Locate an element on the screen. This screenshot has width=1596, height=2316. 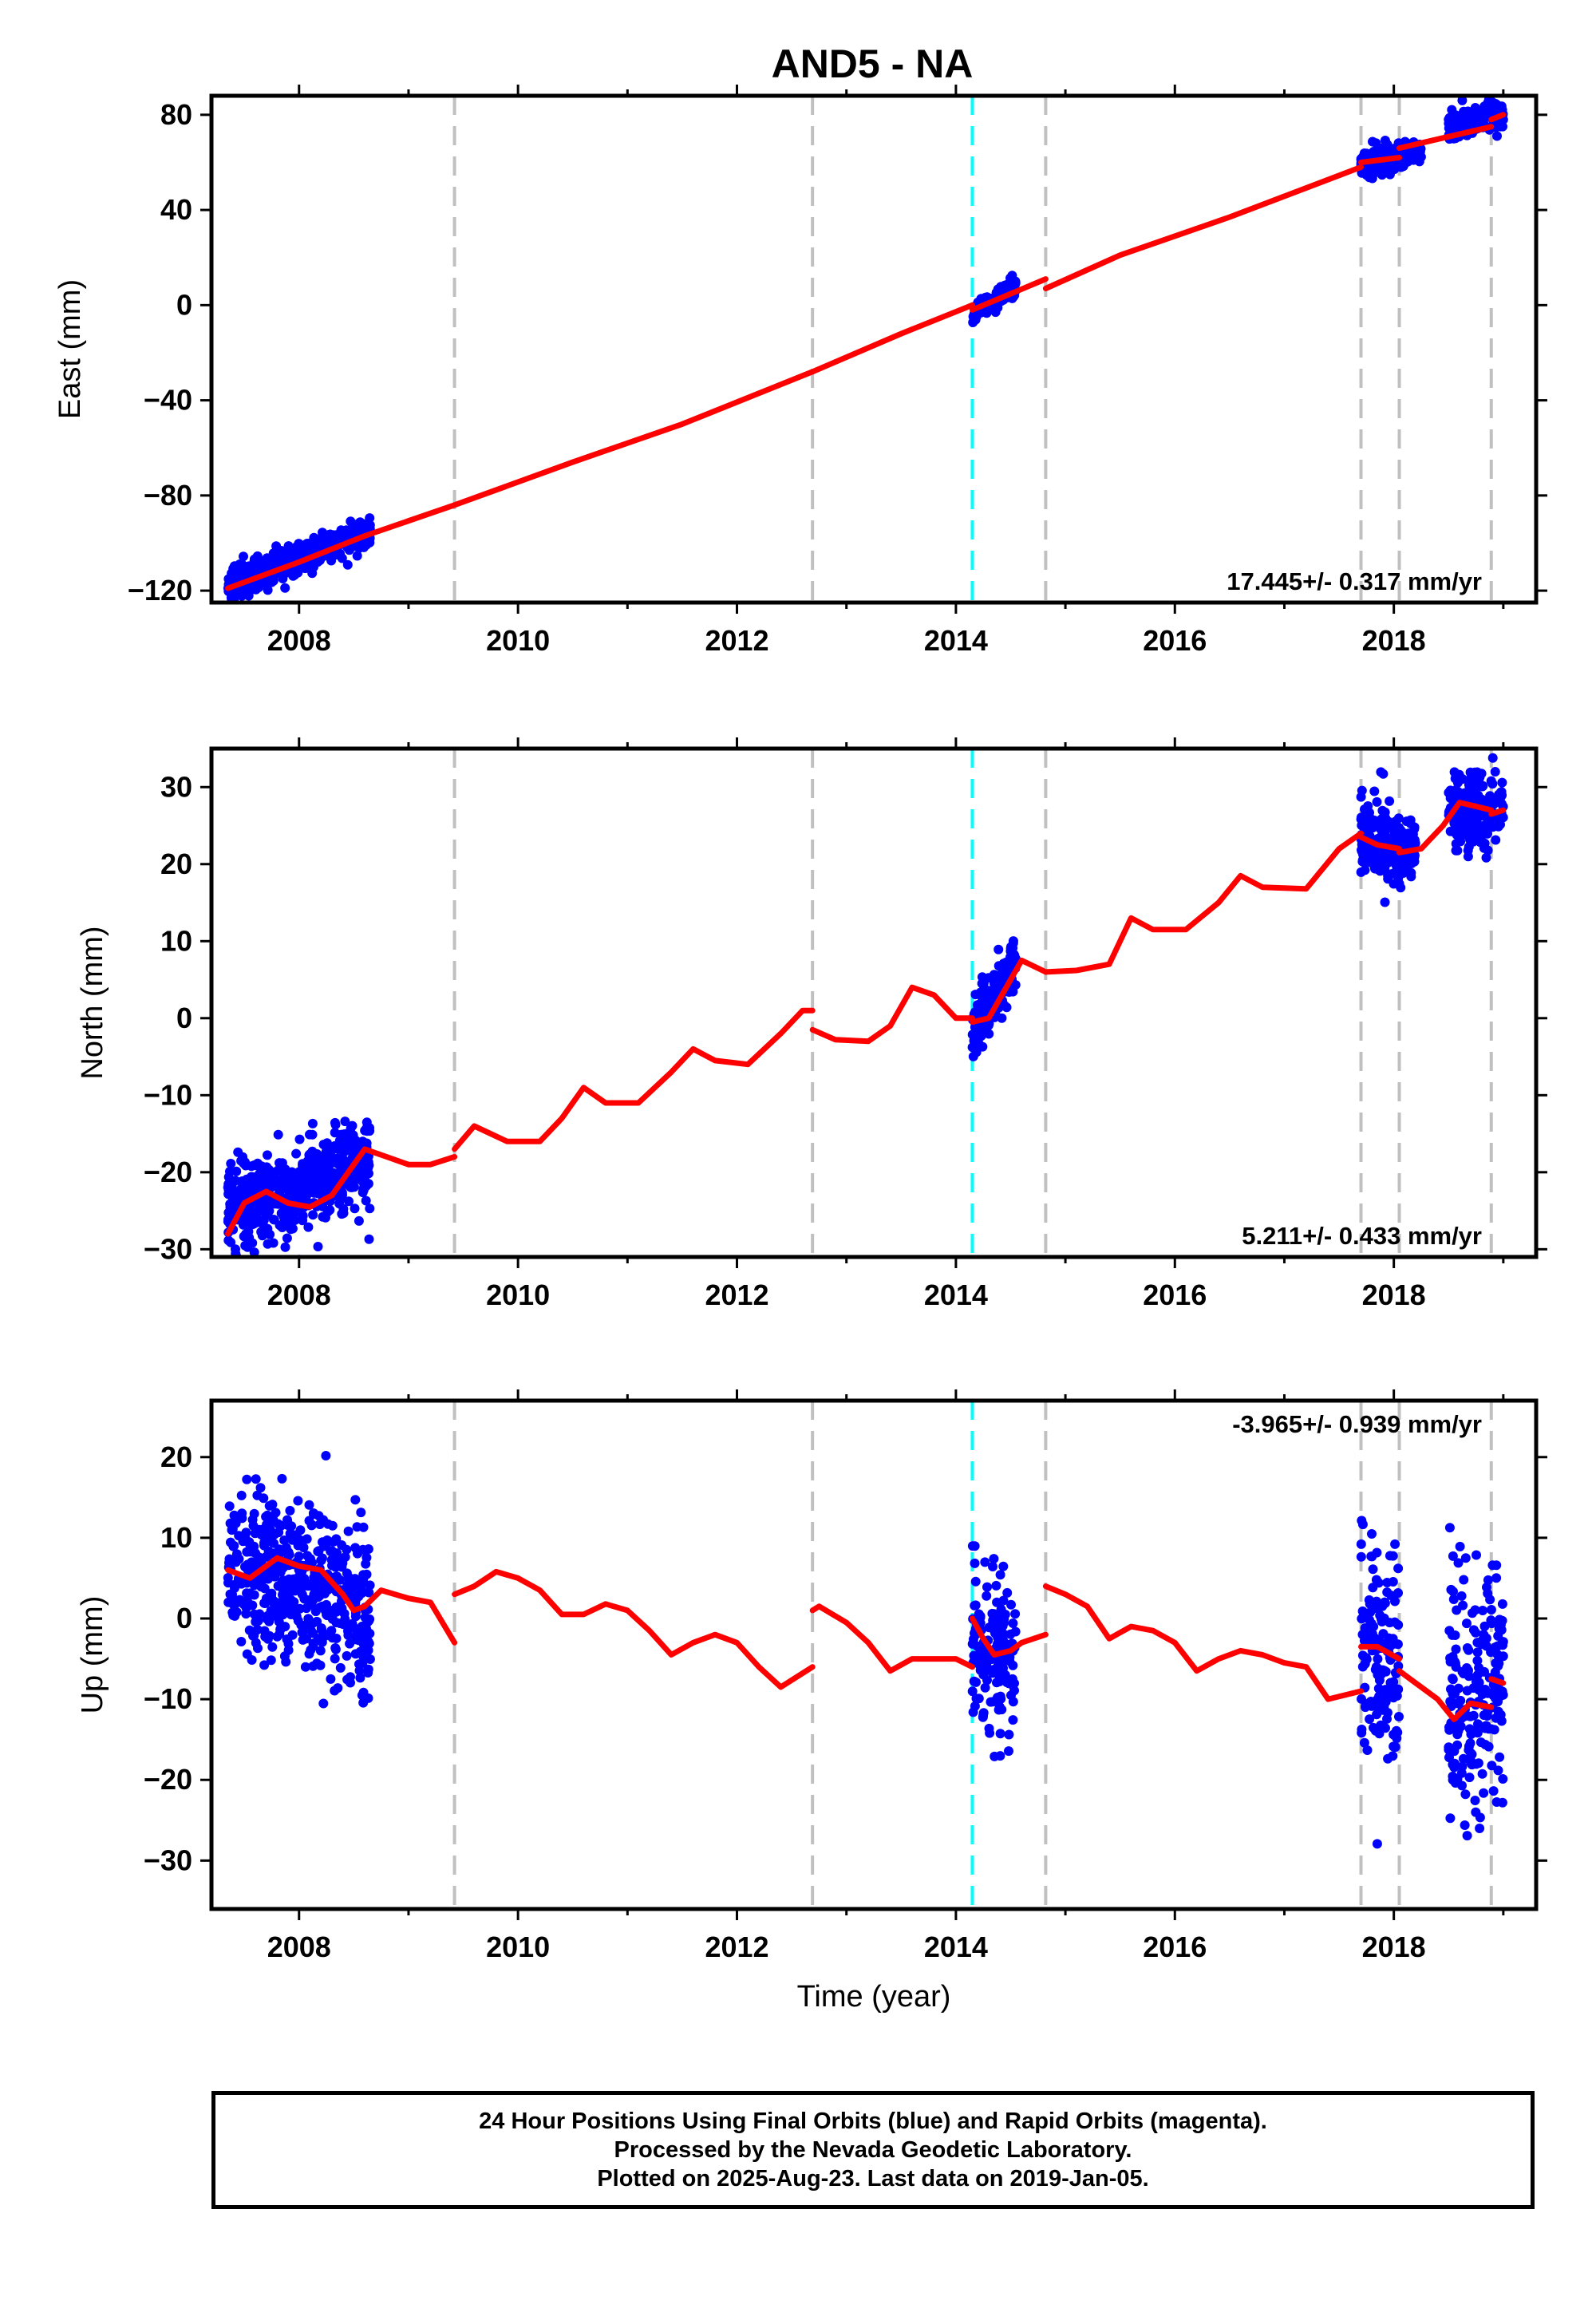
x-tick-label: 2012 is located at coordinates (736, 1947).